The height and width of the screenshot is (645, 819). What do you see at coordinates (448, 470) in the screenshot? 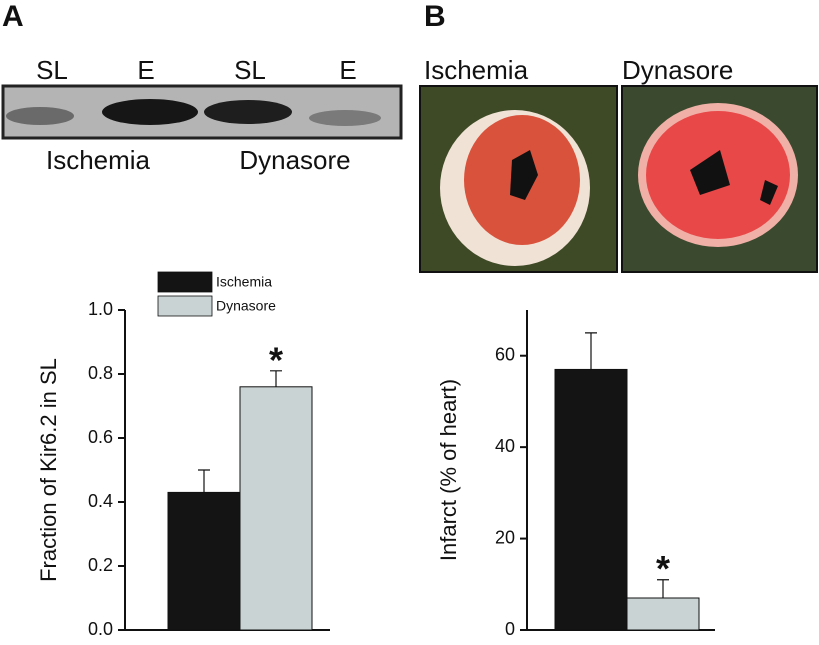
I see `y-axis-label: Infarct (% of heart)` at bounding box center [448, 470].